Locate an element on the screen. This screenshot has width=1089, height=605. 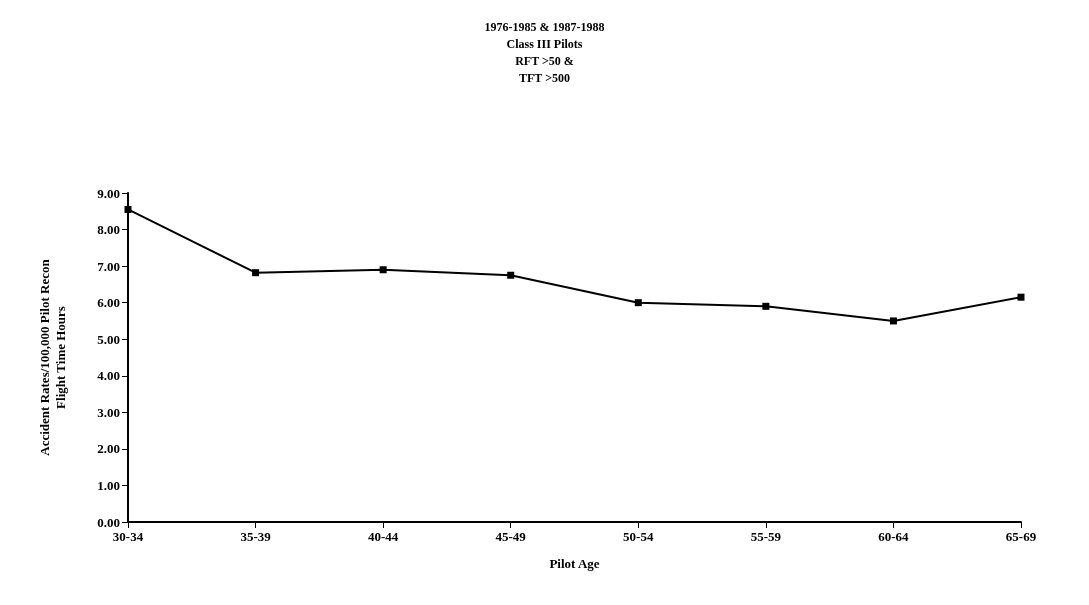
x-tick-label: 40-44 is located at coordinates (383, 536).